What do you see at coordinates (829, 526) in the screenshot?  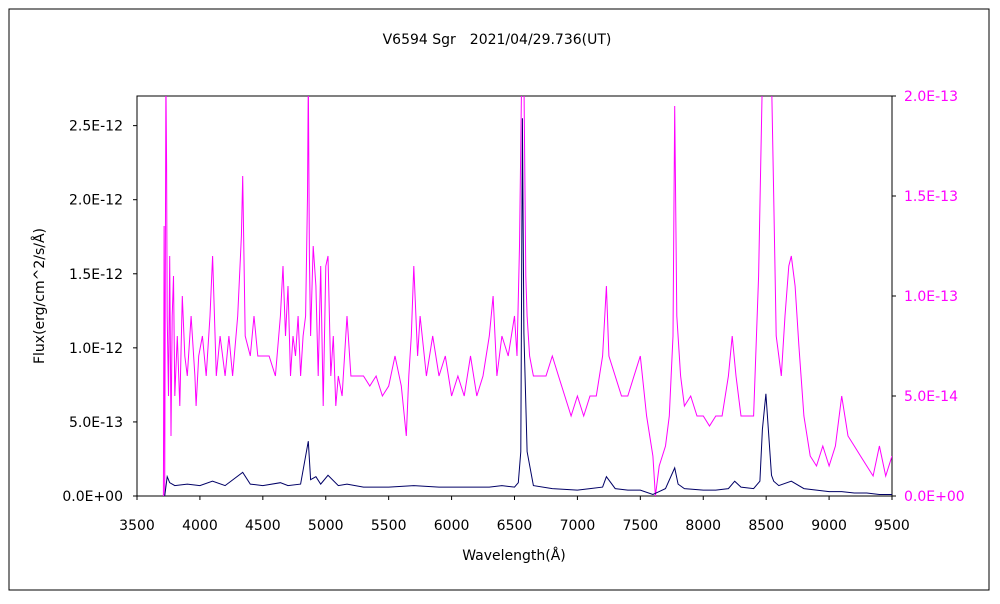 I see `x-tick-label: 9000` at bounding box center [829, 526].